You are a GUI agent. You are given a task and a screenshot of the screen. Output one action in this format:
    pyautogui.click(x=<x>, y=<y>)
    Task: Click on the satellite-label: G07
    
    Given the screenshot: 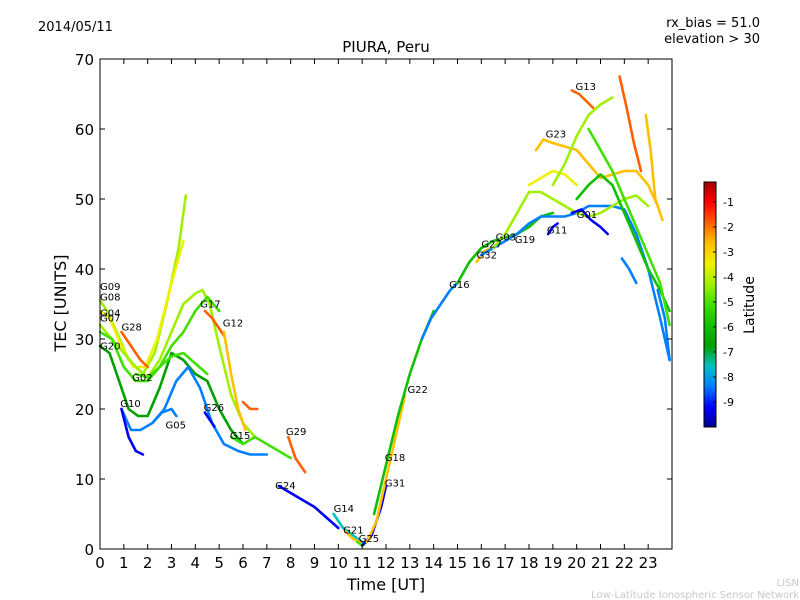 What is the action you would take?
    pyautogui.click(x=110, y=319)
    